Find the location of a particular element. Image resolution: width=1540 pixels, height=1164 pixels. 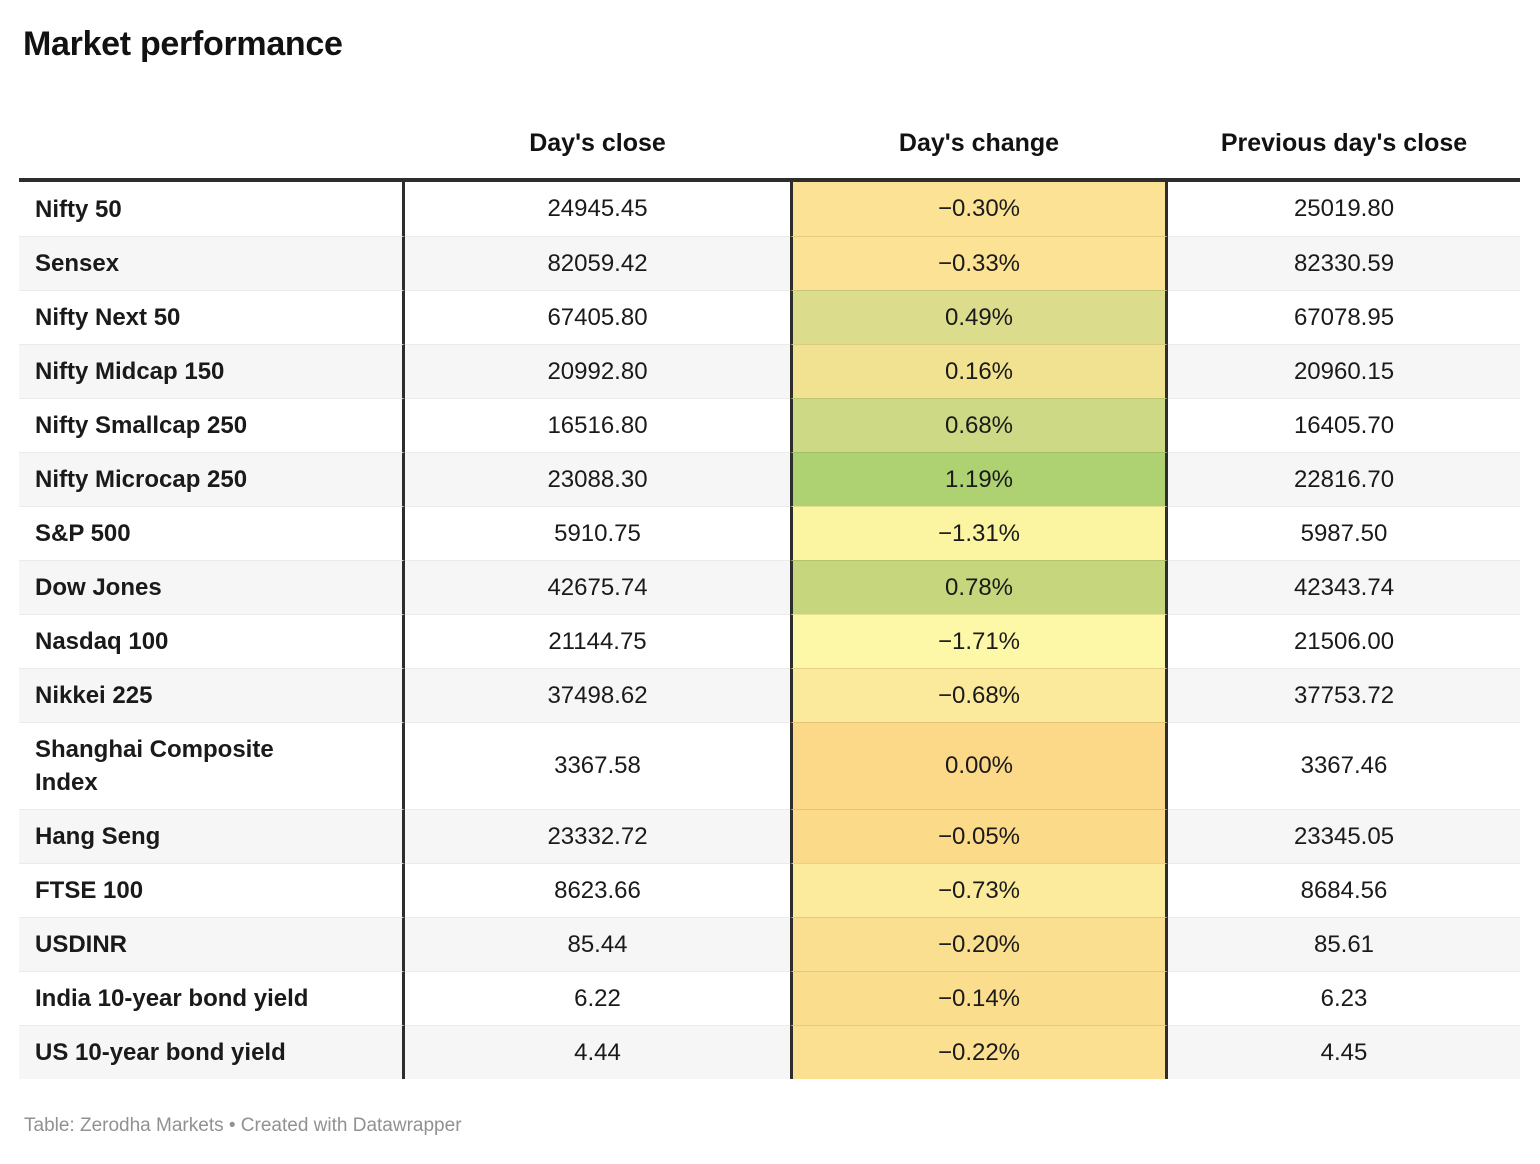

previous-days-close-value: 23345.05 is located at coordinates (1344, 836).